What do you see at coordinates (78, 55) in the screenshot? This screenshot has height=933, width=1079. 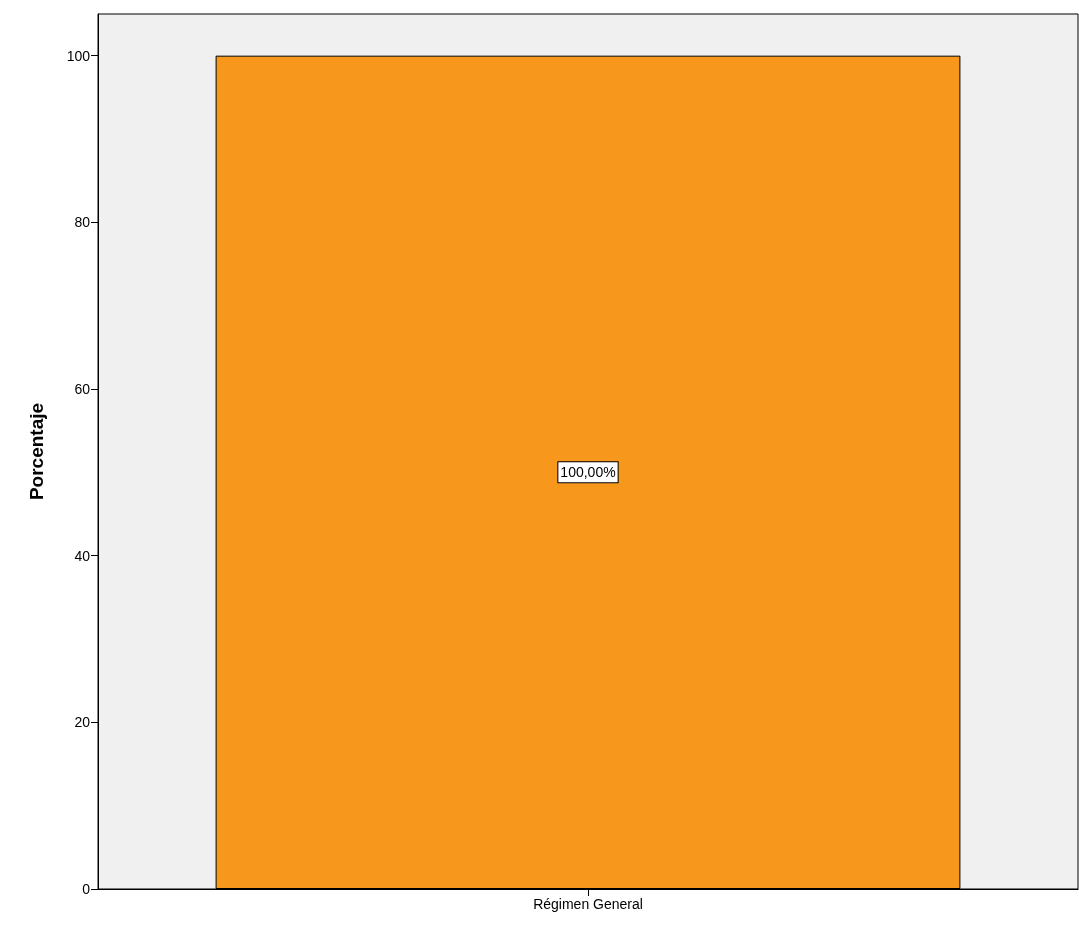 I see `y-tick-label: 100` at bounding box center [78, 55].